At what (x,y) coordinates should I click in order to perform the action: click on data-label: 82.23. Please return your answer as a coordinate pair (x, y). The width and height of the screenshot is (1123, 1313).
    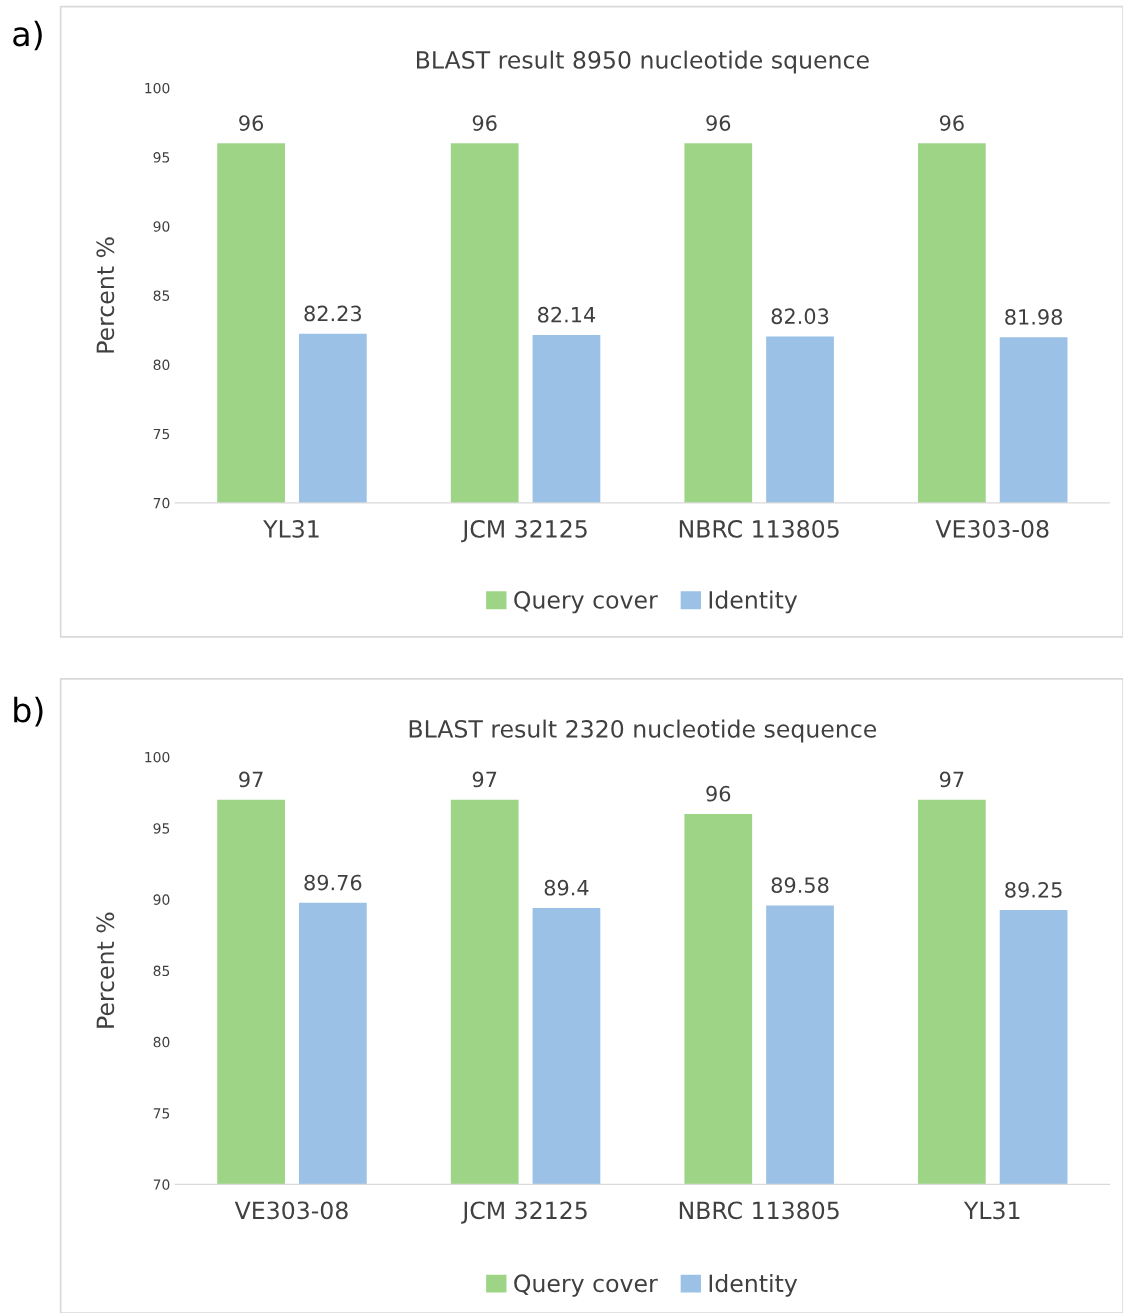
    Looking at the image, I should click on (333, 313).